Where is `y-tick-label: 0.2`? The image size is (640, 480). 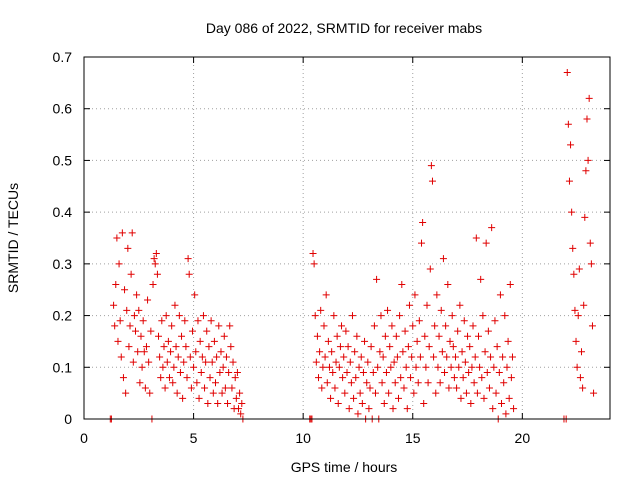 y-tick-label: 0.2 is located at coordinates (63, 316).